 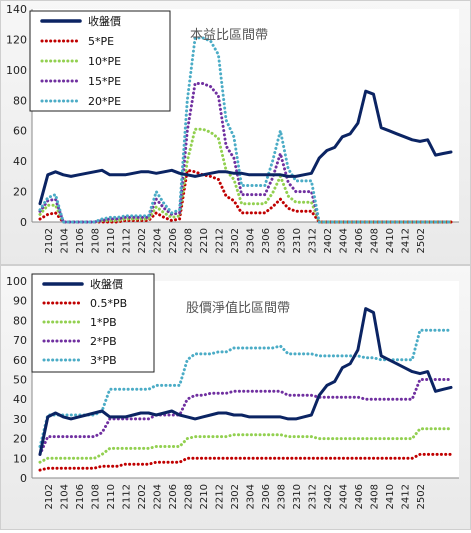 I want to click on legend-label: 2*PB, so click(x=103, y=341).